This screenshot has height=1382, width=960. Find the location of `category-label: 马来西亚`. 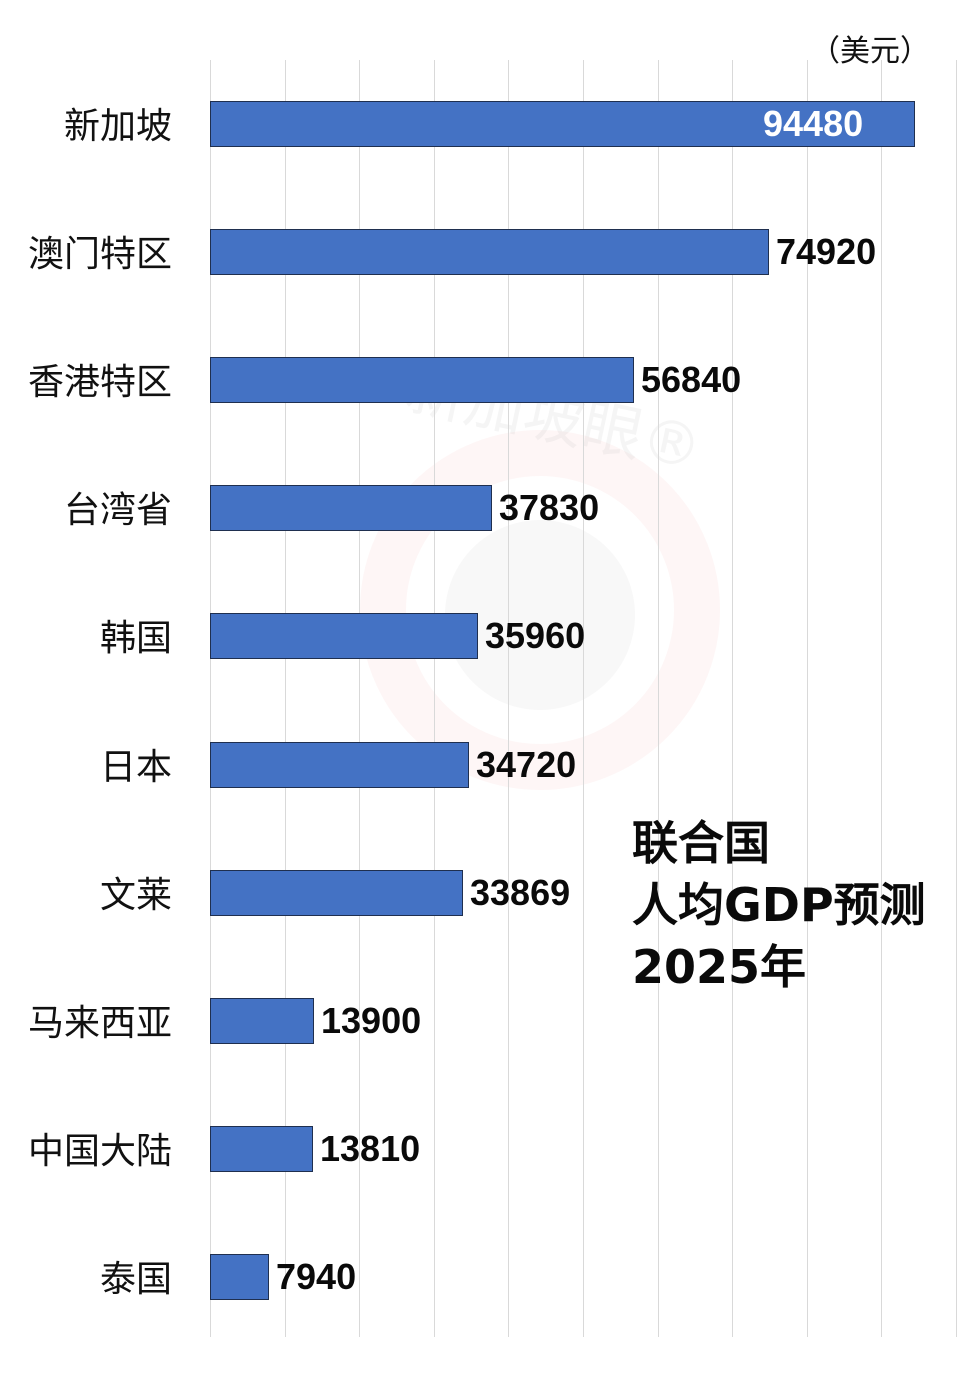

category-label: 马来西亚 is located at coordinates (99, 1023).